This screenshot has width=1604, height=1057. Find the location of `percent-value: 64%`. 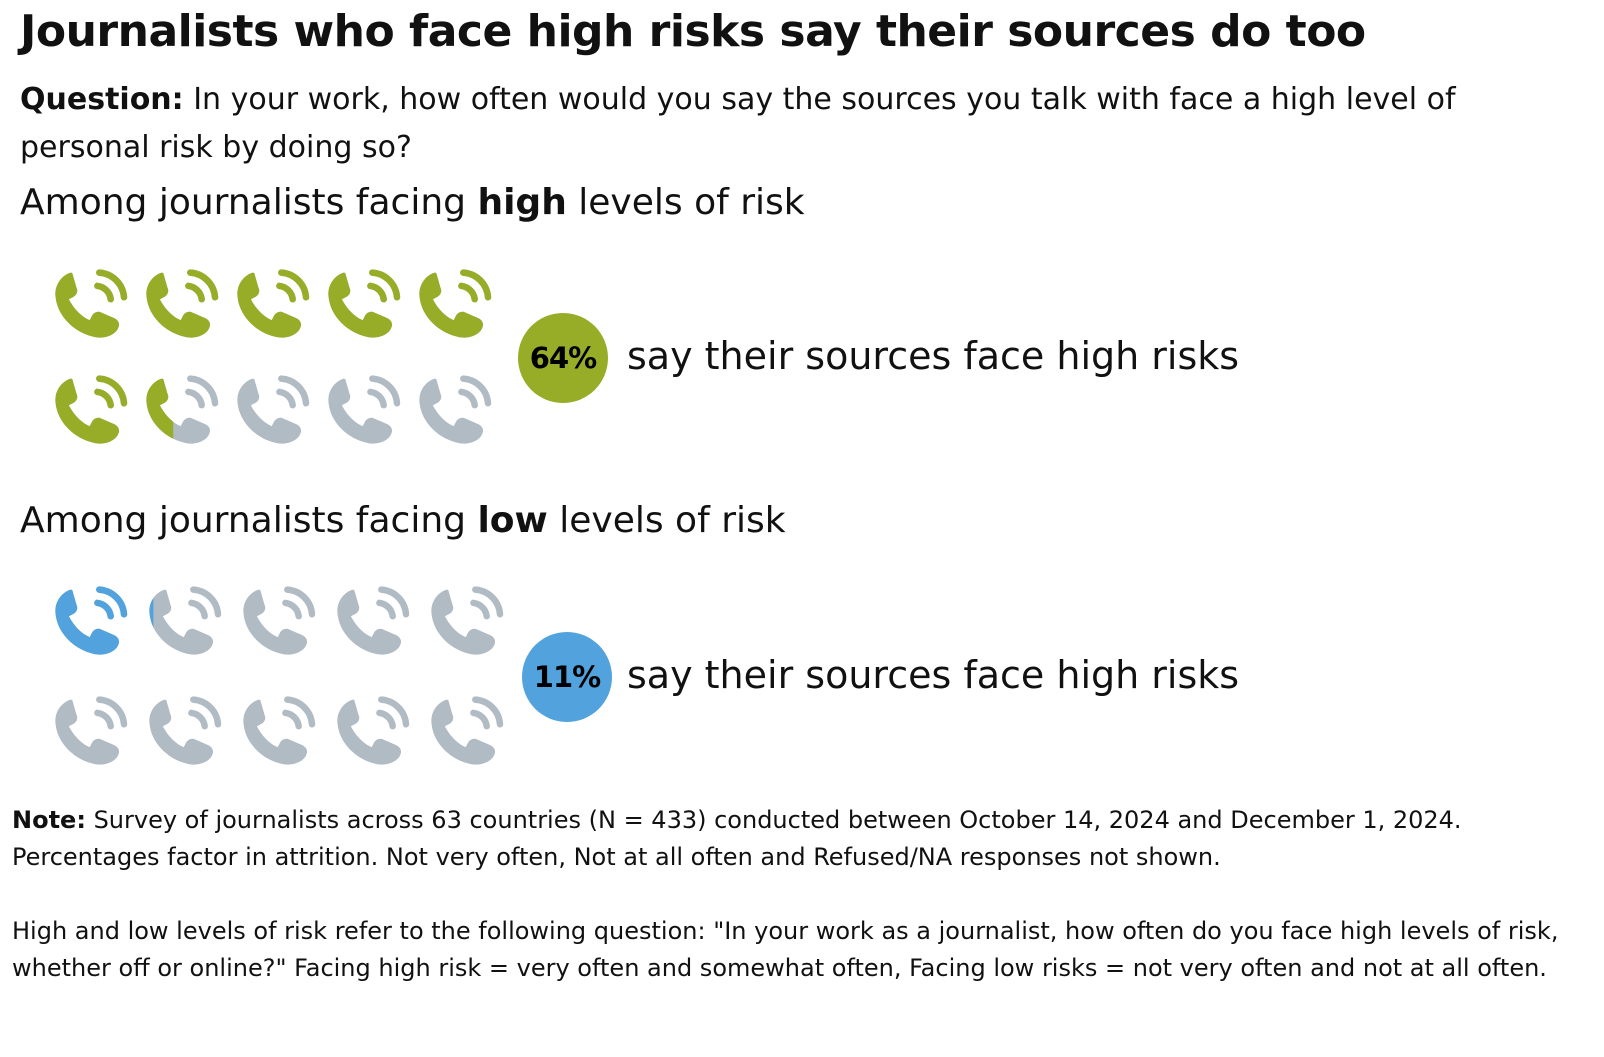

percent-value: 64% is located at coordinates (563, 358).